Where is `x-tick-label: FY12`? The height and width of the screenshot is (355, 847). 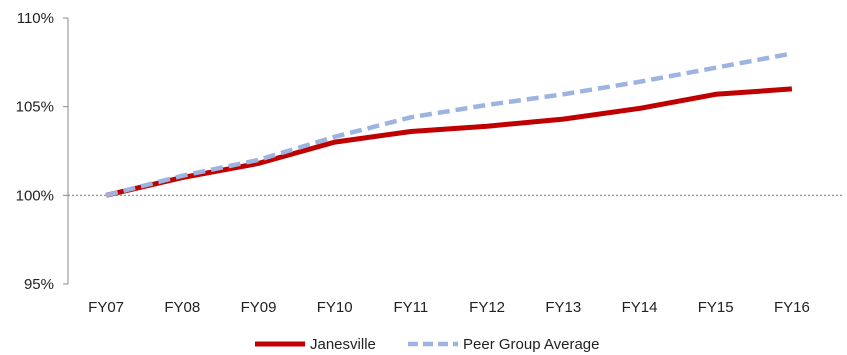 x-tick-label: FY12 is located at coordinates (487, 307).